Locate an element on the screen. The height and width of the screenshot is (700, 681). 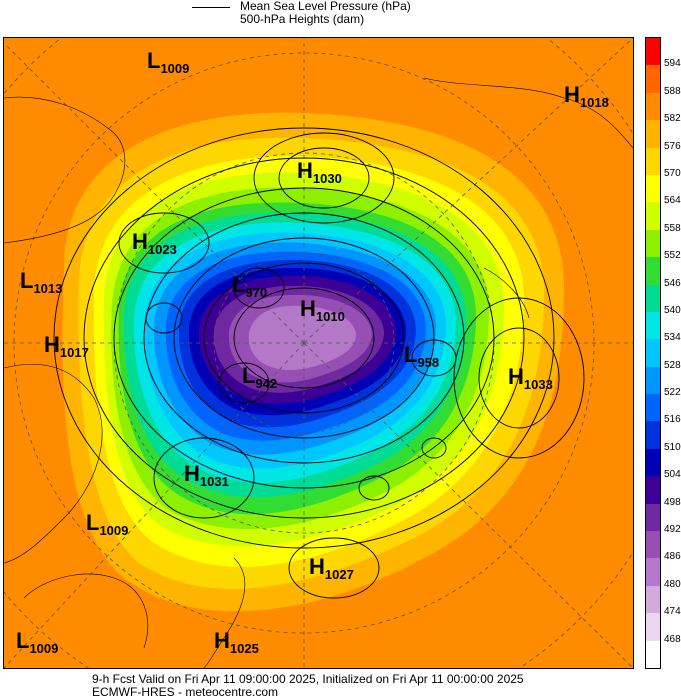
colorbar-label: 582 is located at coordinates (672, 119).